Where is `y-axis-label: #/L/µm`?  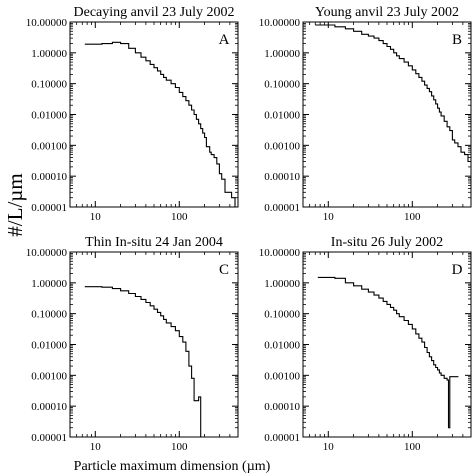
y-axis-label: #/L/µm is located at coordinates (15, 204).